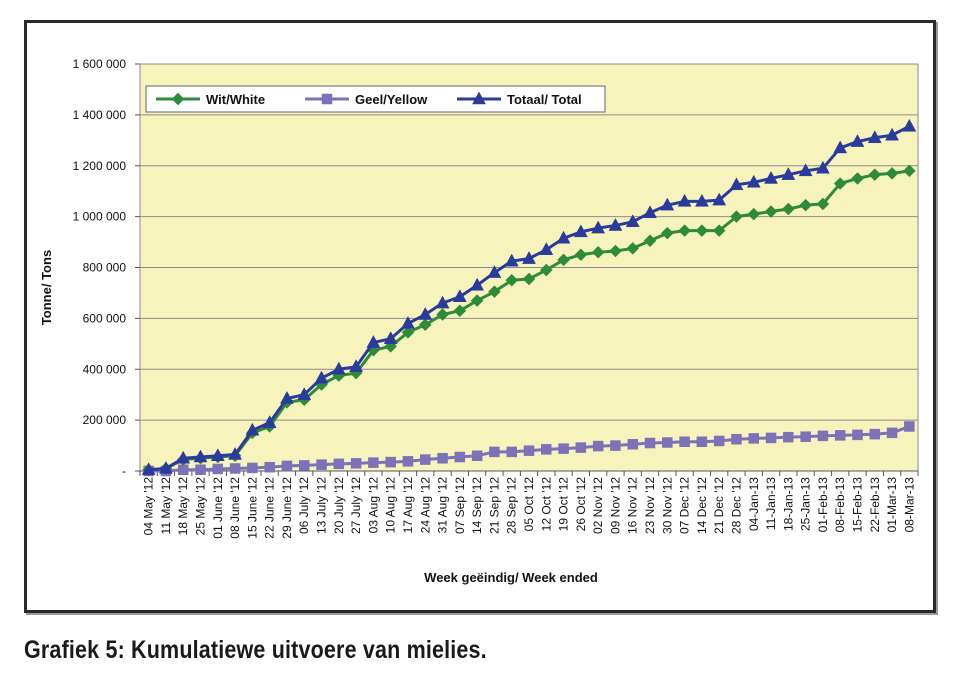  Describe the element at coordinates (685, 505) in the screenshot. I see `x-tick-label: 07 Dec '12` at that location.